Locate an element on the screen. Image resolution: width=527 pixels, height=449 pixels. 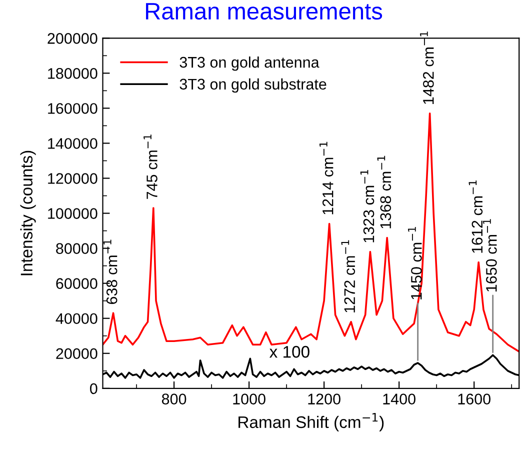
y-tick-label: 100000 is located at coordinates (73, 213).